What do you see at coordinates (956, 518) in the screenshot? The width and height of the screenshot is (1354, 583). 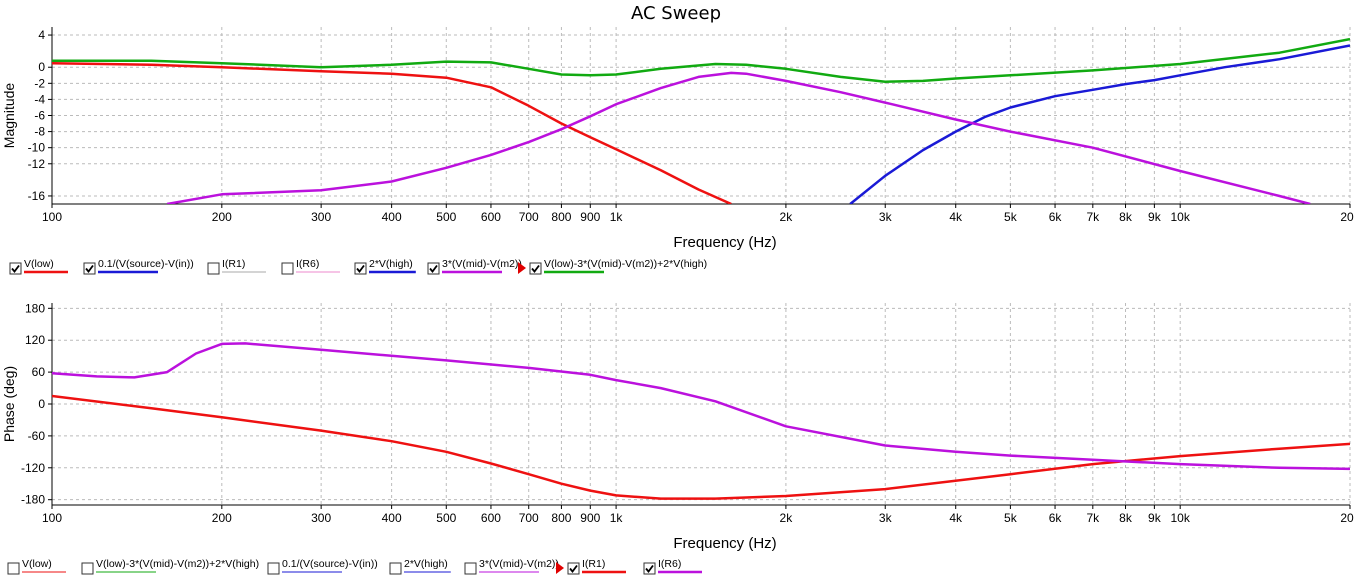 I see `x-tick-label: 4k` at bounding box center [956, 518].